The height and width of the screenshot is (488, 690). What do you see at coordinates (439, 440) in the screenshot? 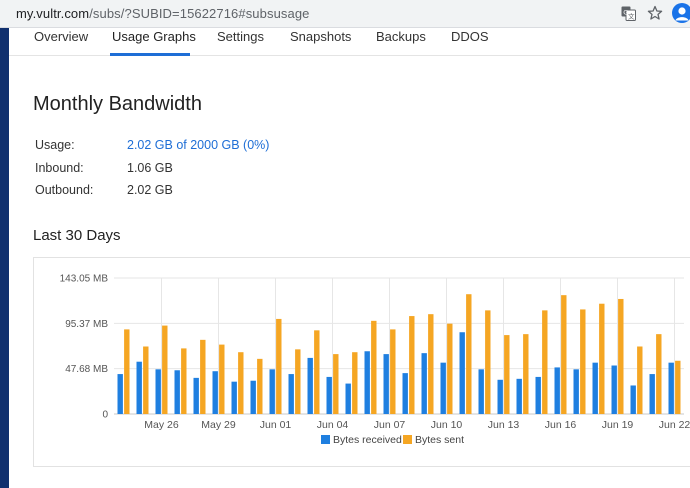
I see `legend-entry: Bytes sent` at bounding box center [439, 440].